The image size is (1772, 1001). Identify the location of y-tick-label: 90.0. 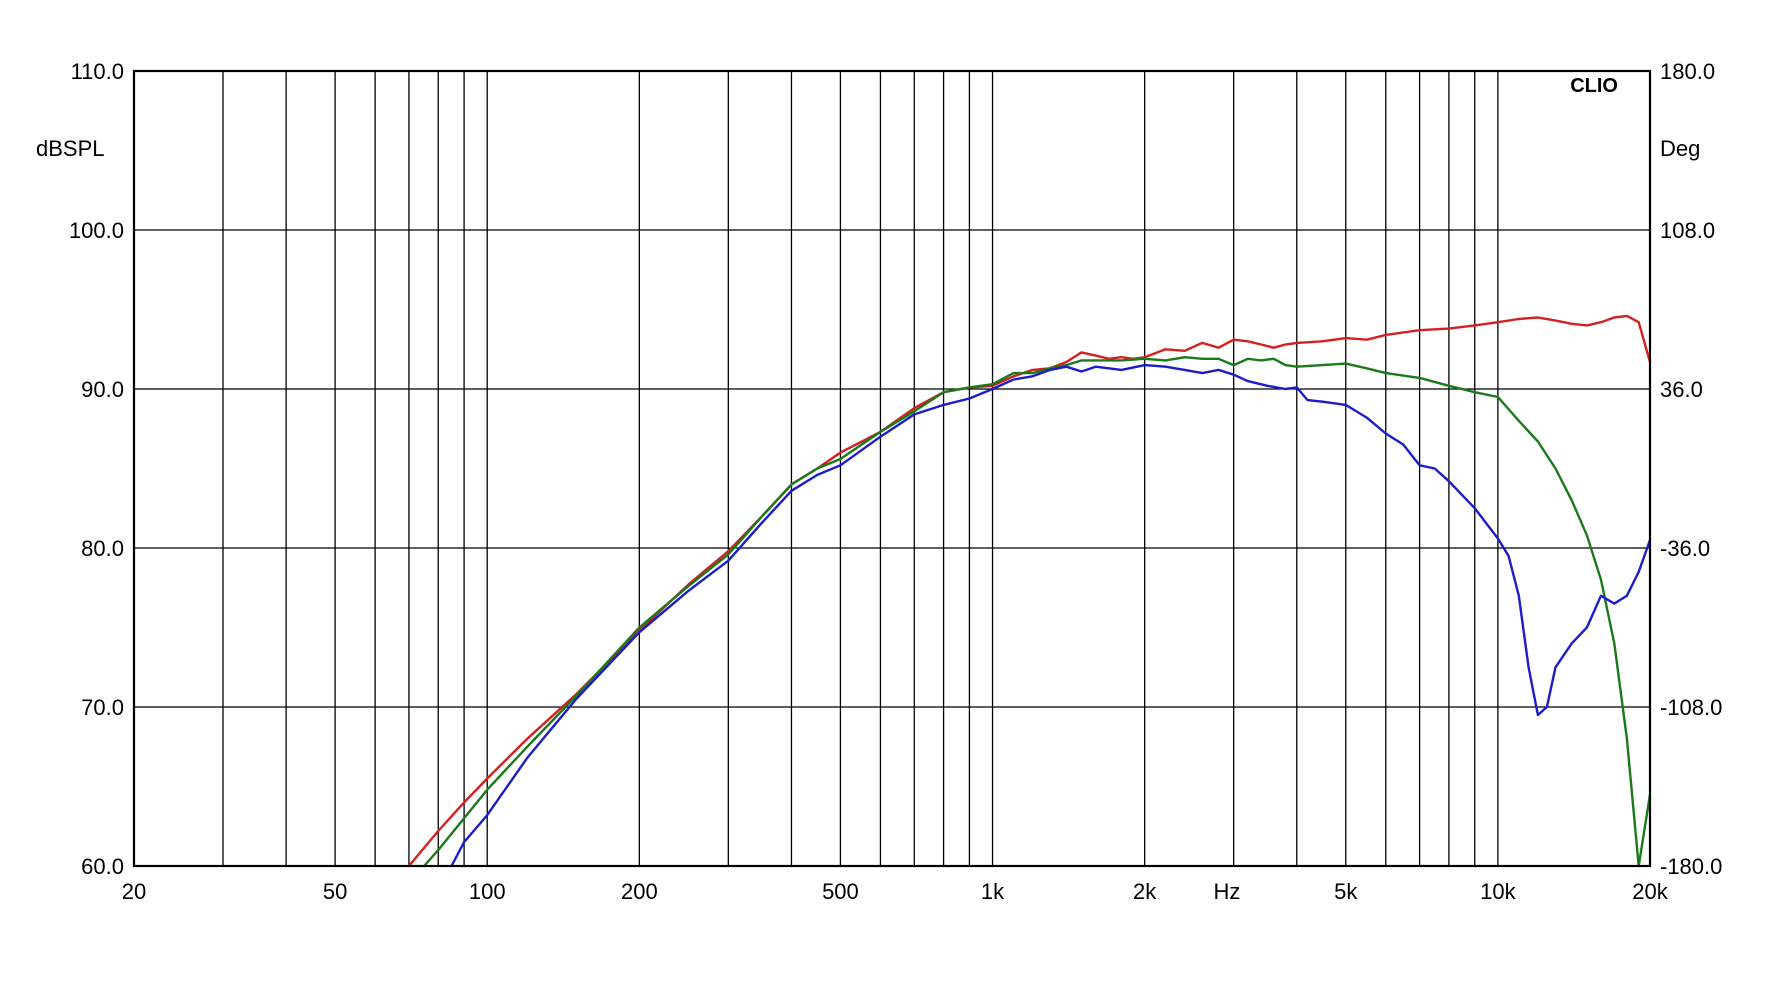
(102, 389).